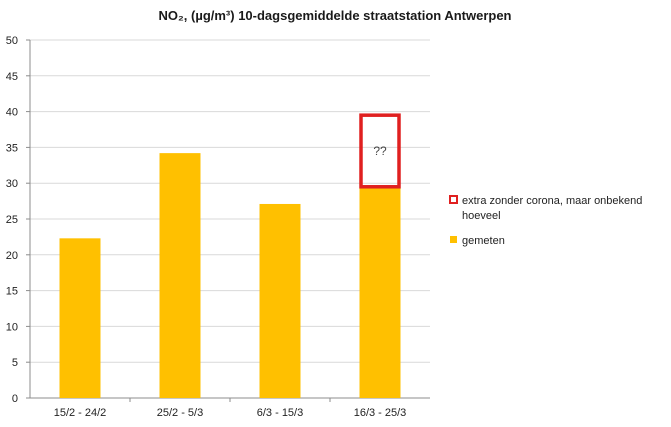 This screenshot has width=671, height=427. Describe the element at coordinates (453, 239) in the screenshot. I see `legend-swatch-measured` at that location.